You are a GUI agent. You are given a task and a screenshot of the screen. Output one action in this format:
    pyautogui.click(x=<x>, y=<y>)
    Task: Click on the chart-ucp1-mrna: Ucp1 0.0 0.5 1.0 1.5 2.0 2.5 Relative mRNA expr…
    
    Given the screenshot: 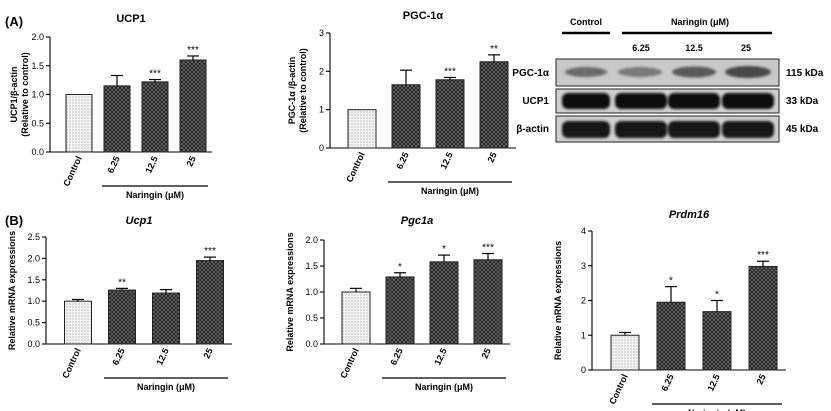 What is the action you would take?
    pyautogui.click(x=119, y=303)
    